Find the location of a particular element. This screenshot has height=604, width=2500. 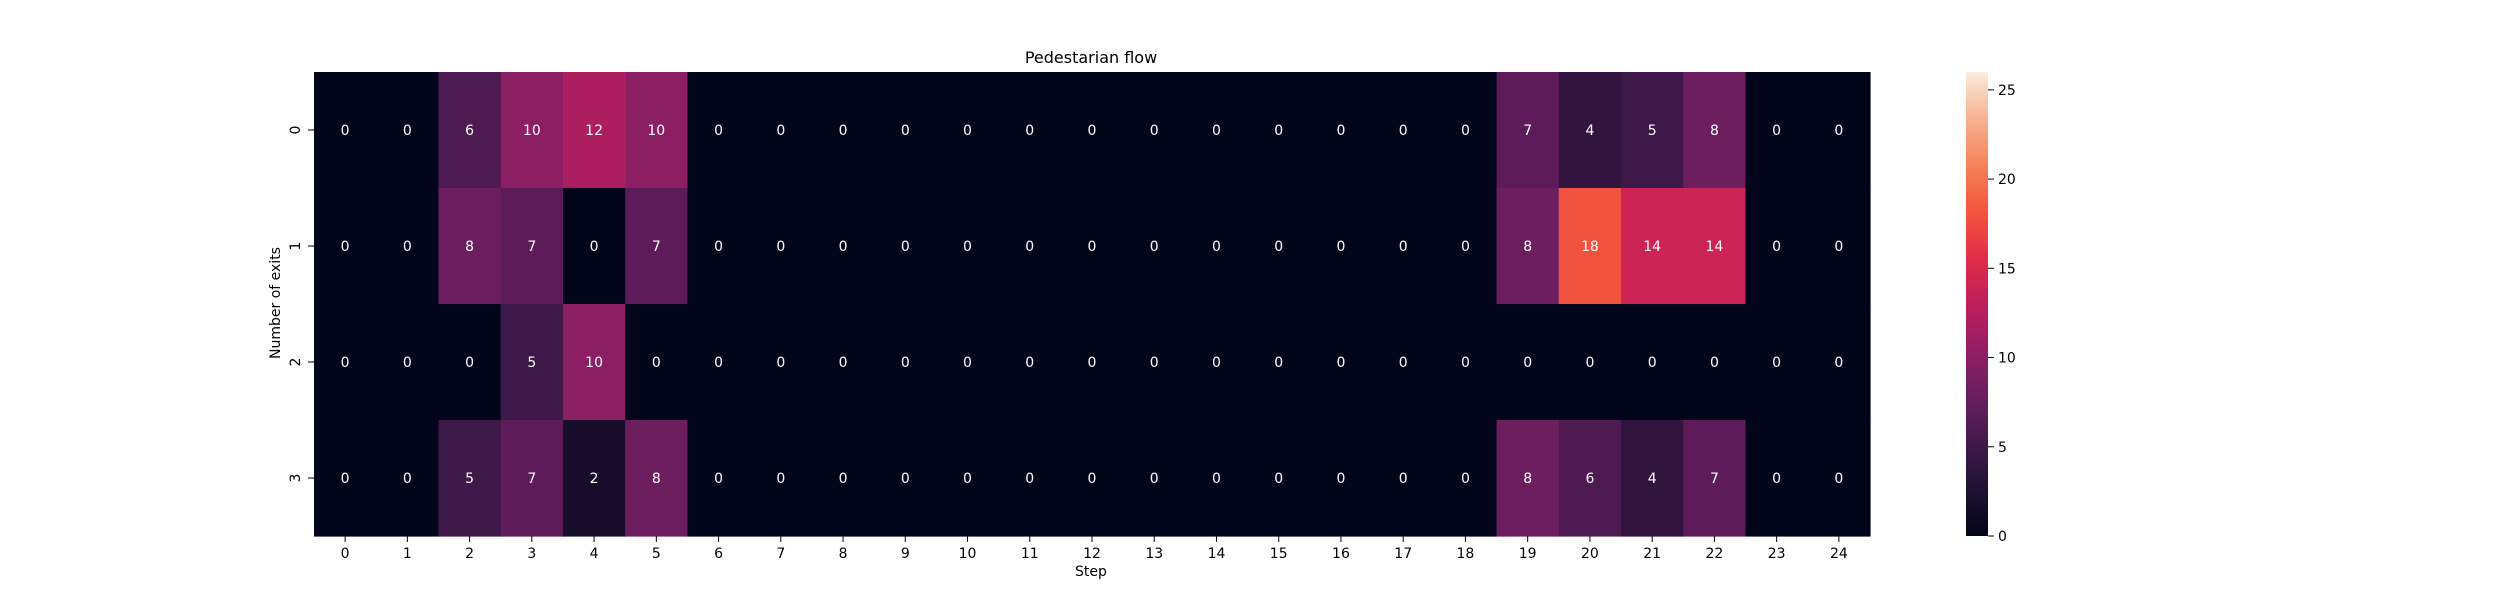

x-tick-label: 15 is located at coordinates (1279, 554).